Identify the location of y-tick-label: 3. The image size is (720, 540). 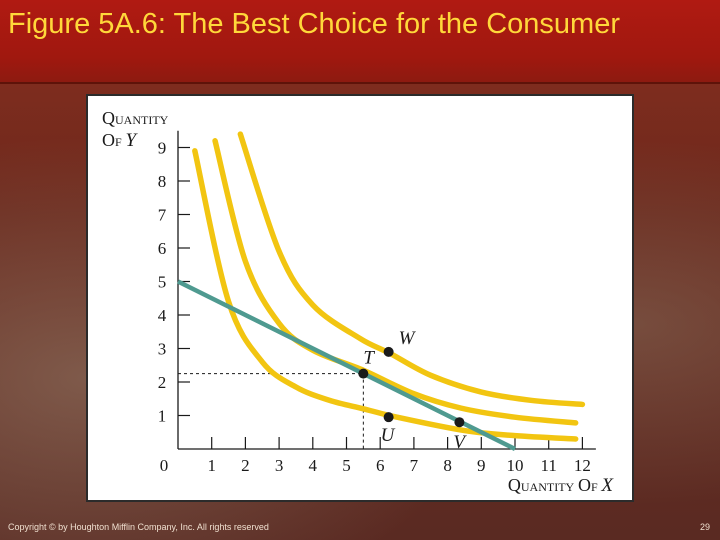
(162, 349).